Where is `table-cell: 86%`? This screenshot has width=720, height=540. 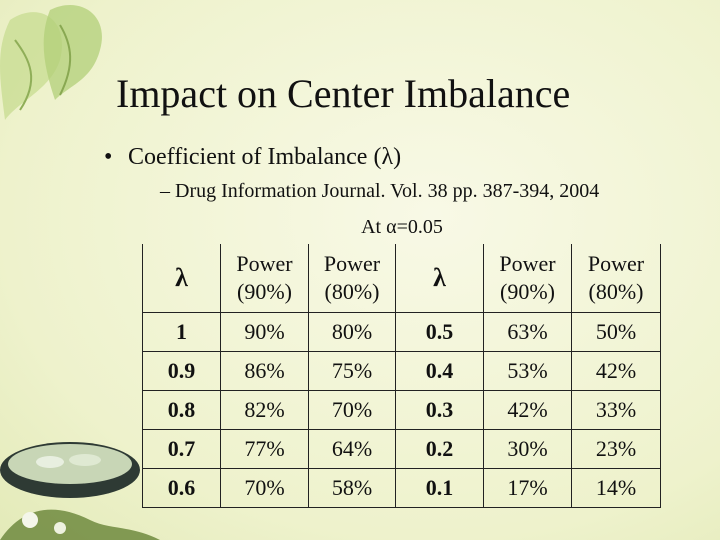 table-cell: 86% is located at coordinates (264, 371).